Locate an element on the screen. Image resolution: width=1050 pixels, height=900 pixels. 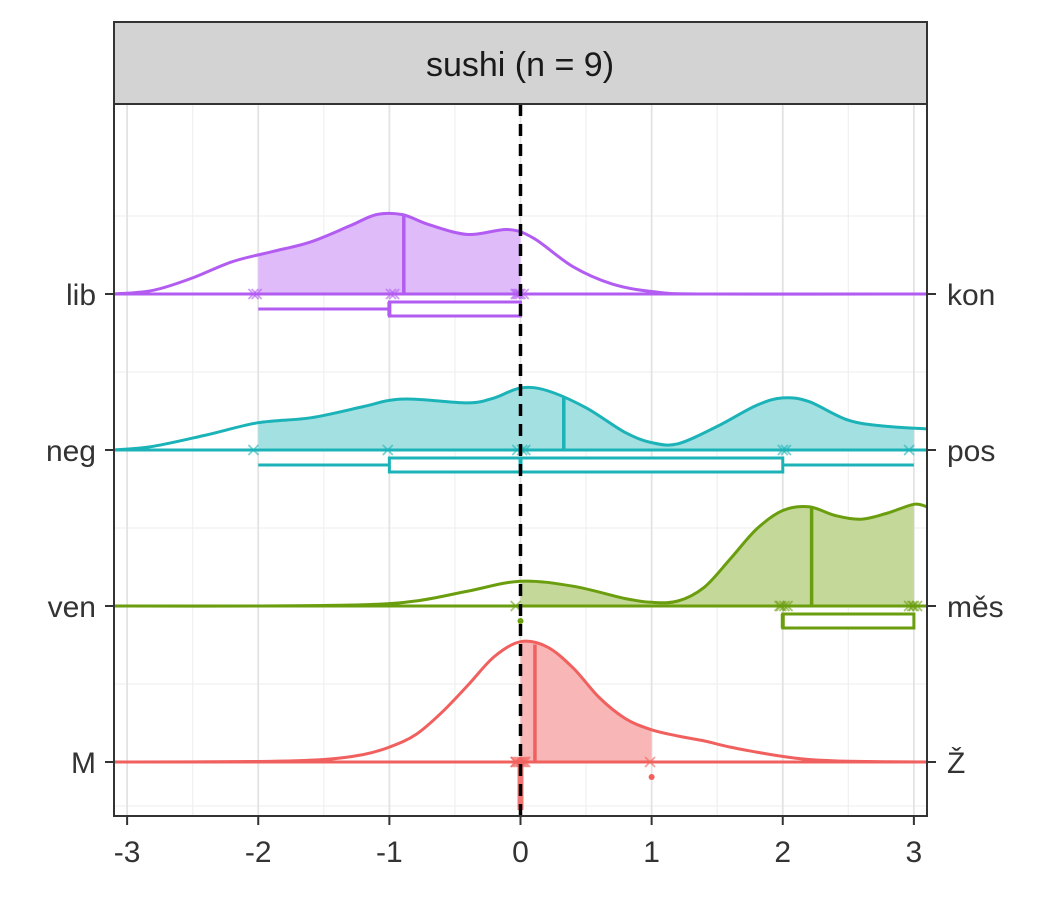
box-outlier-M is located at coordinates (651, 777).